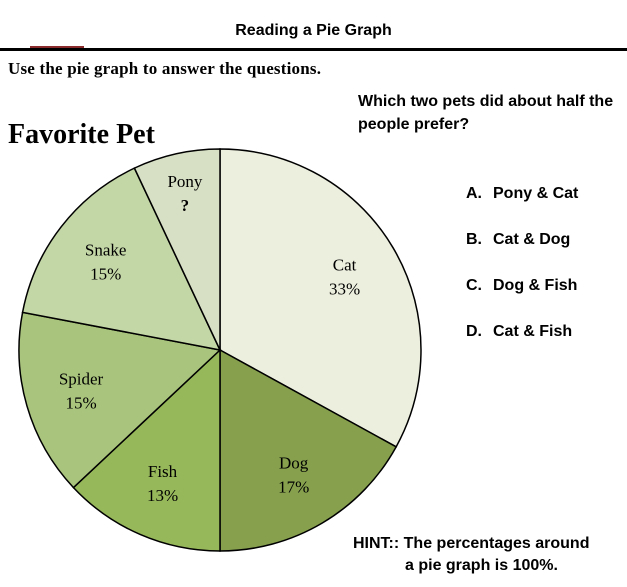 The image size is (627, 587). What do you see at coordinates (474, 239) in the screenshot?
I see `choice-letter: B.` at bounding box center [474, 239].